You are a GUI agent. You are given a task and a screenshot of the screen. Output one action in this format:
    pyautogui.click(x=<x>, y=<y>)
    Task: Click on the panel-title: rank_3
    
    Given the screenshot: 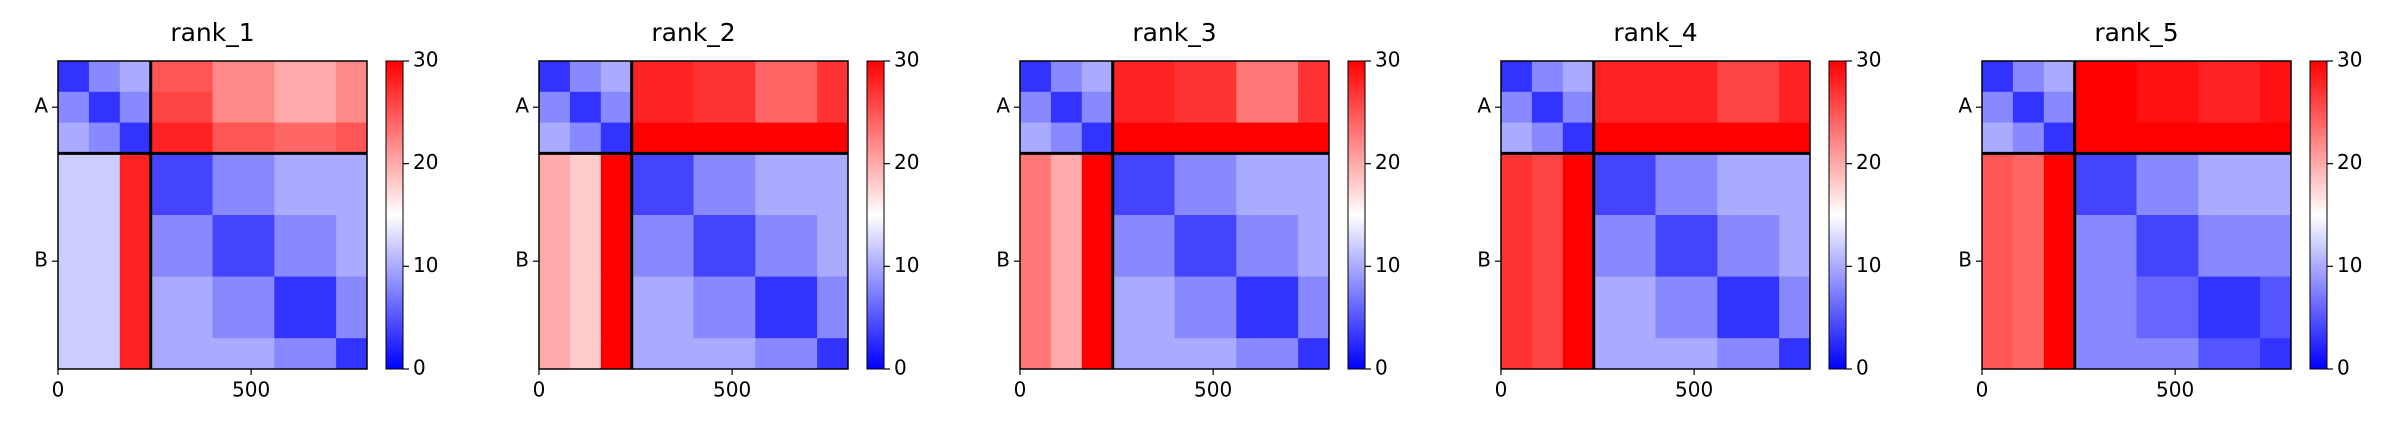 What is the action you would take?
    pyautogui.click(x=1174, y=32)
    